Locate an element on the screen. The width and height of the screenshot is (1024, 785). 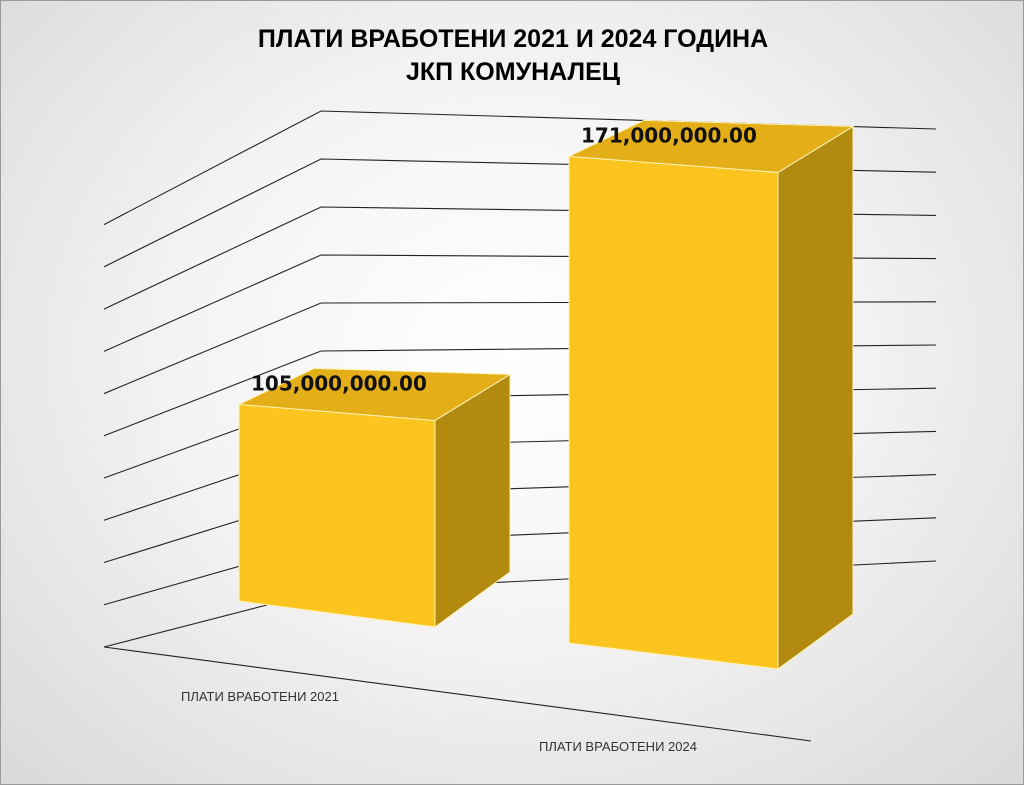
data-label: 171,000,000.00 is located at coordinates (669, 135).